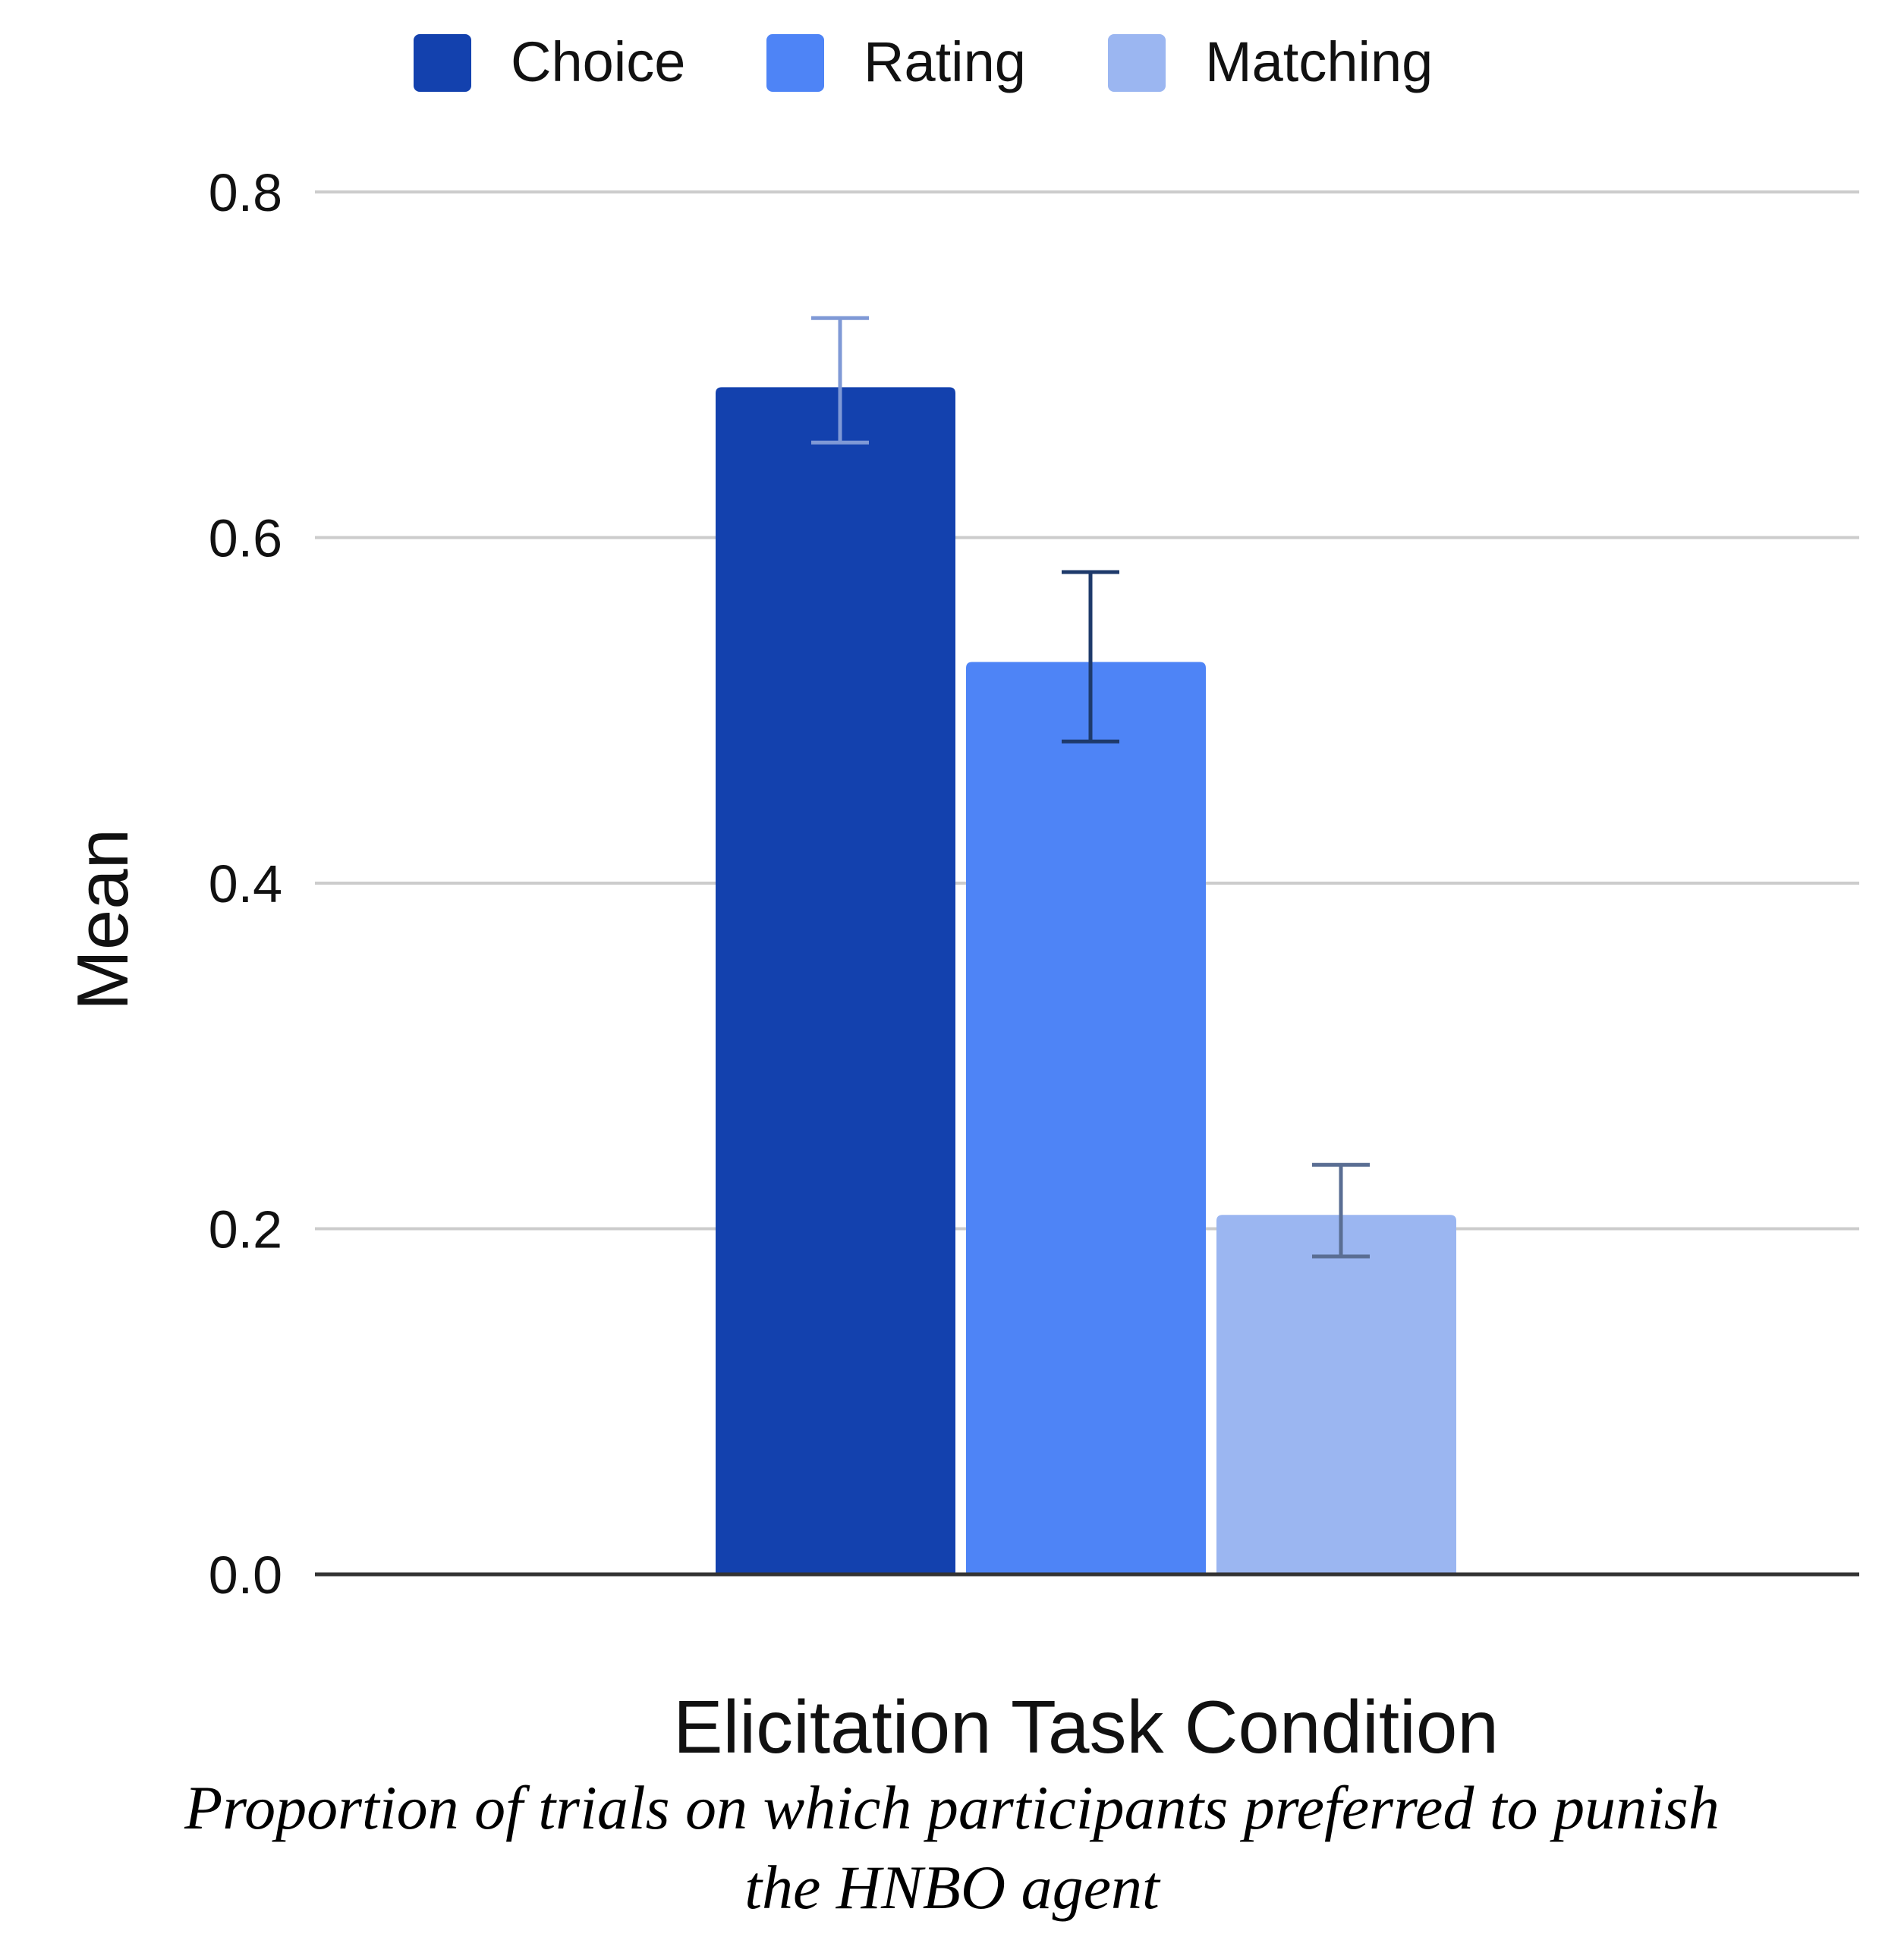 This screenshot has width=1904, height=1937. I want to click on error-bar-rating, so click(1090, 657).